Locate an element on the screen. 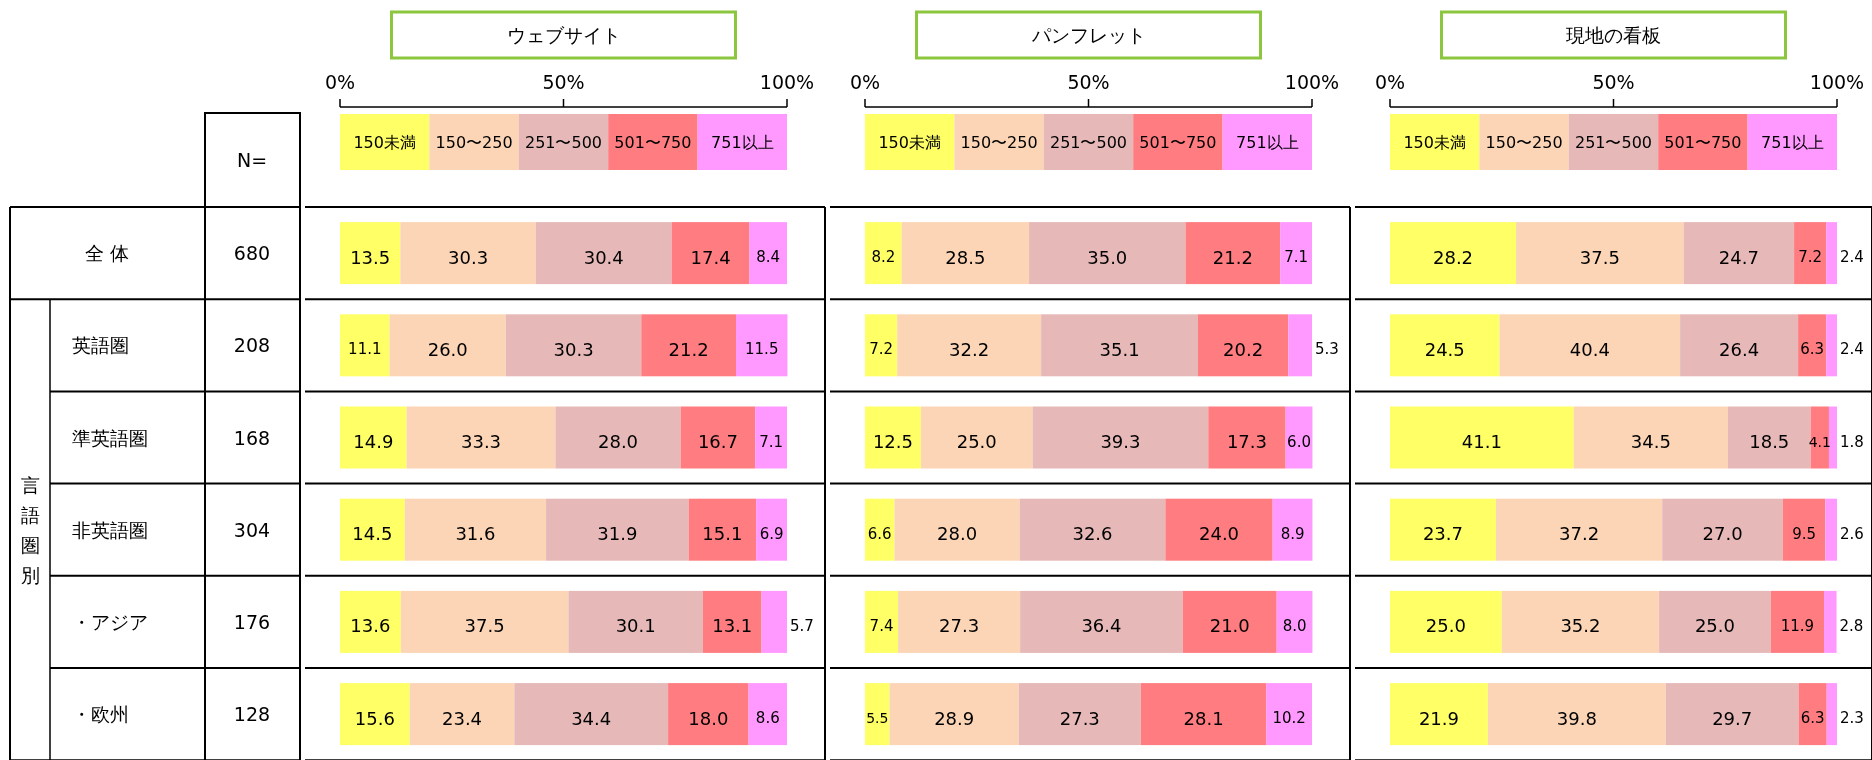  text: 言語圏別 is located at coordinates (30, 529).